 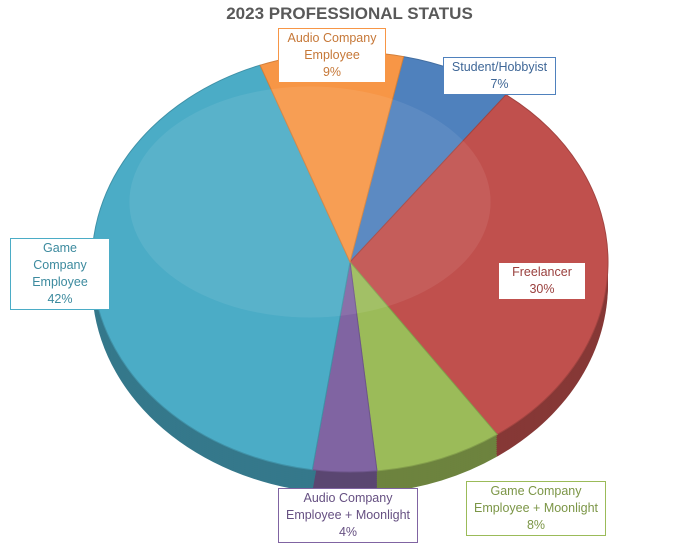 I want to click on label-value: 30%, so click(x=542, y=289).